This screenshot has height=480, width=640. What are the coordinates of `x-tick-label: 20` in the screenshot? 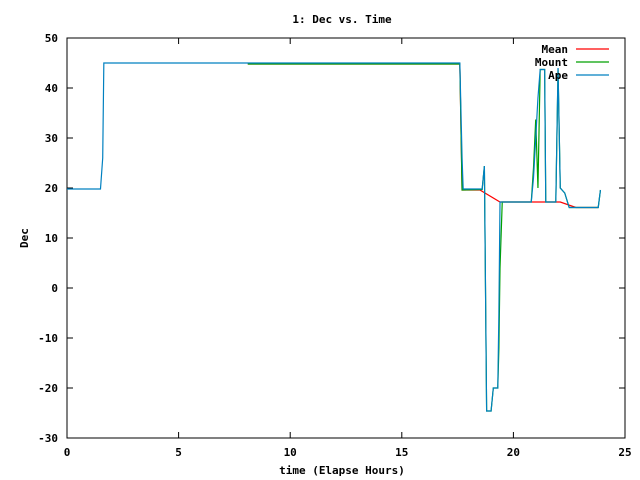 It's located at (513, 452).